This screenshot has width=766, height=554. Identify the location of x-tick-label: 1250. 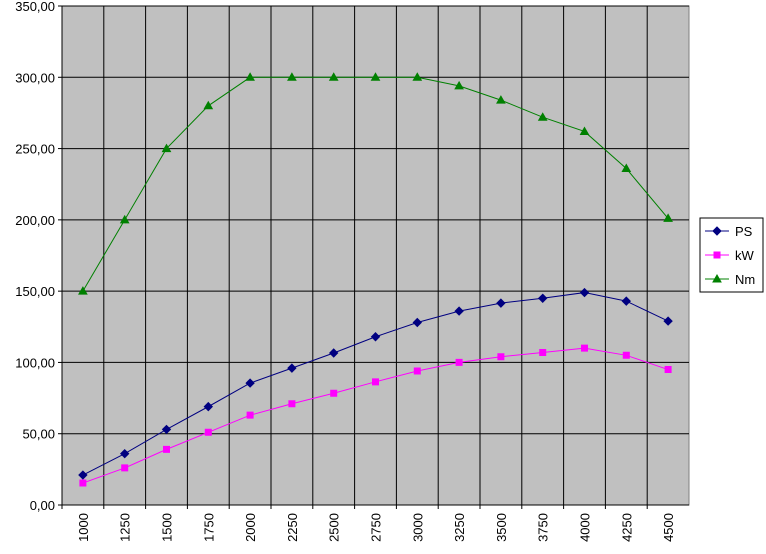
(125, 527).